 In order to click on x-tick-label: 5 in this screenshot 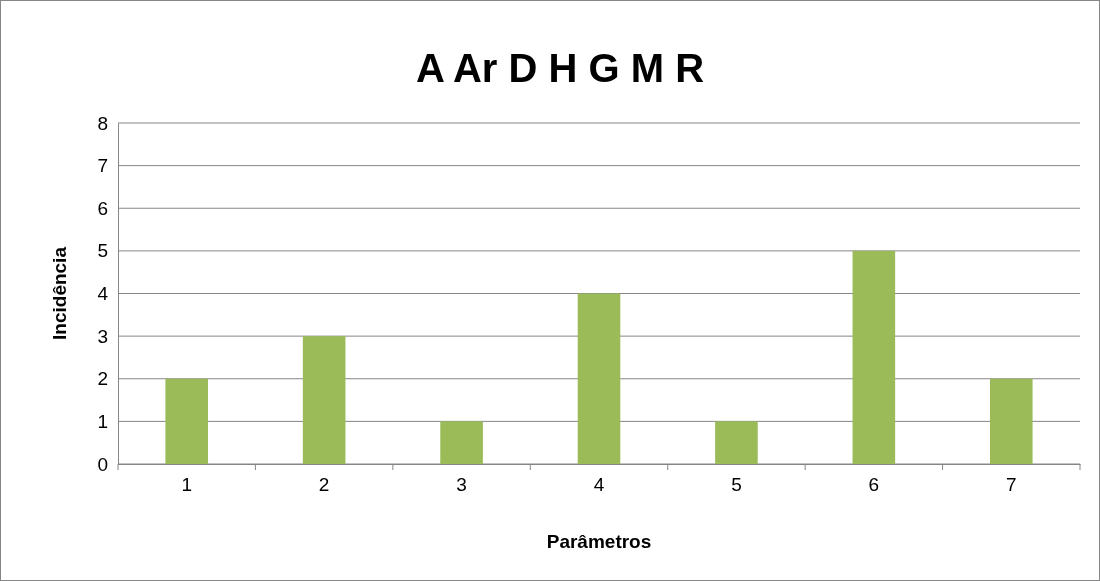, I will do `click(736, 485)`.